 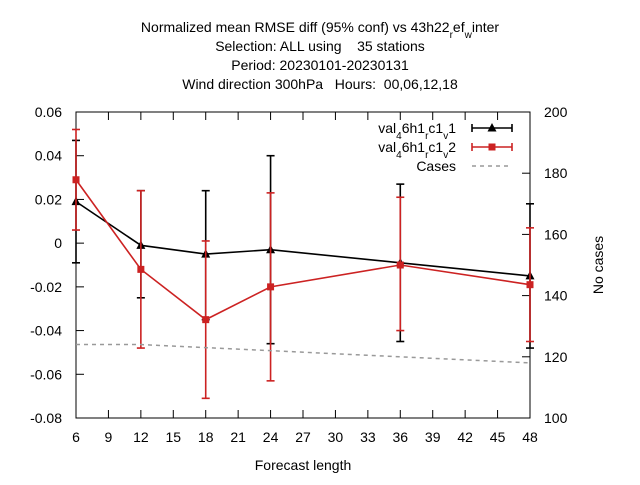 What do you see at coordinates (303, 437) in the screenshot?
I see `x-tick-label: 27` at bounding box center [303, 437].